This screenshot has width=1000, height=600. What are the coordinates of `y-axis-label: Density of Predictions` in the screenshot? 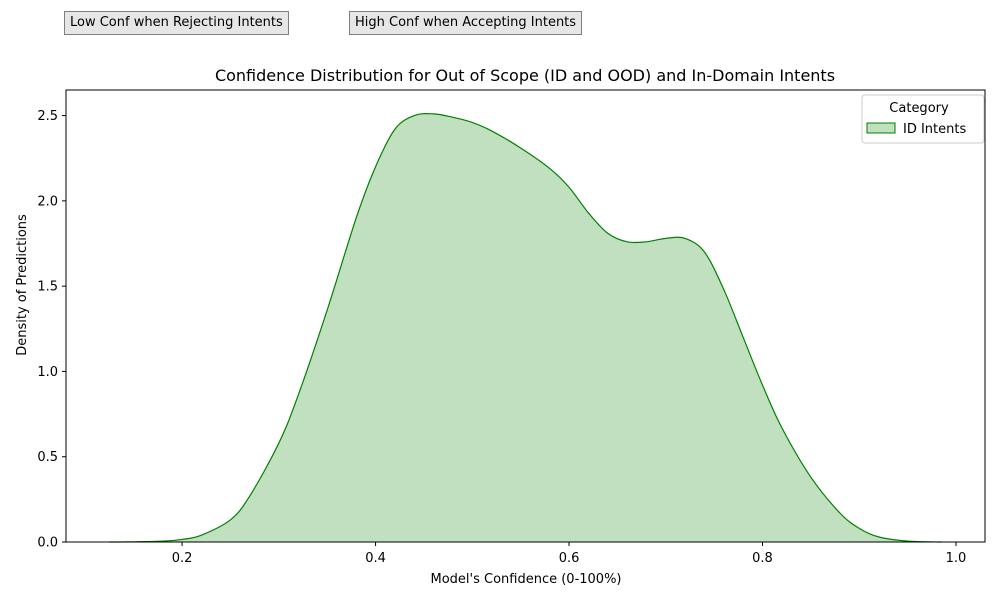 It's located at (22, 285).